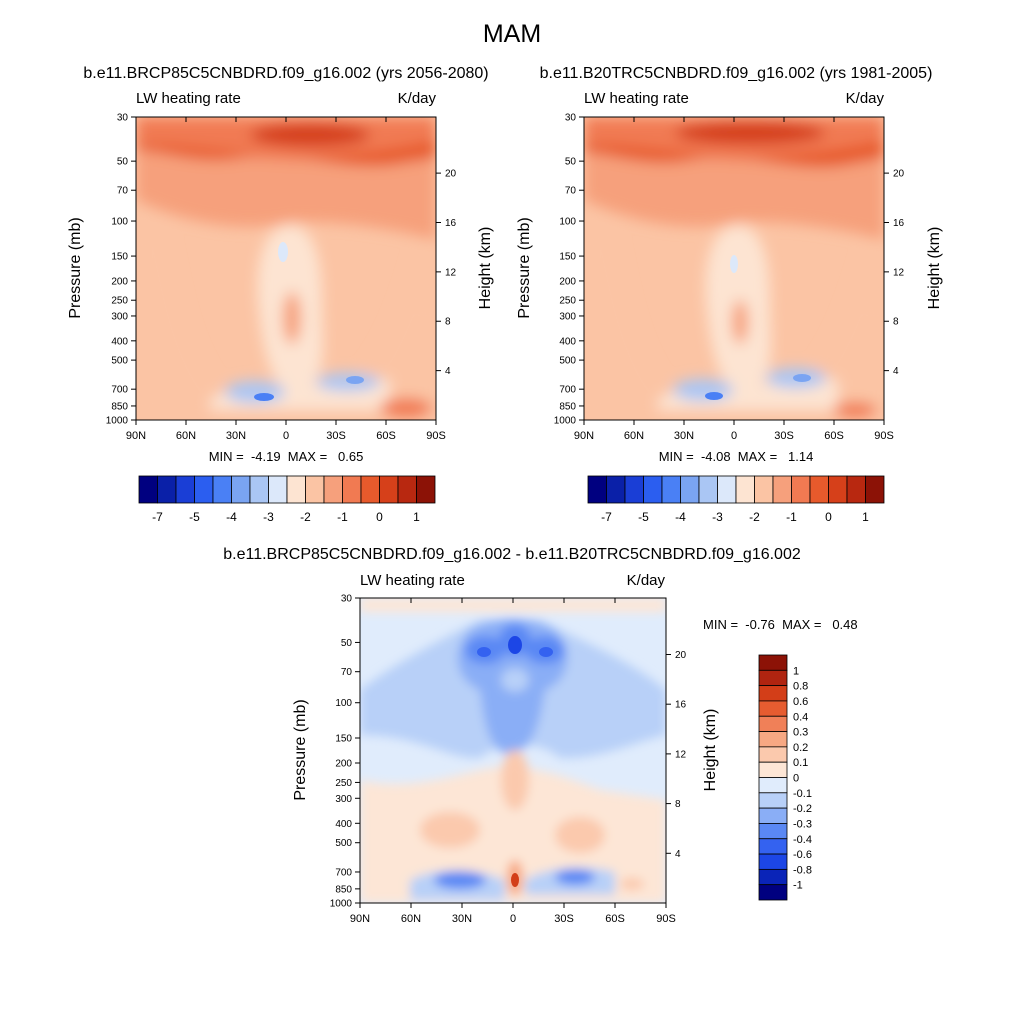 The image size is (1024, 1029). I want to click on b-contour-field, so click(513, 750).